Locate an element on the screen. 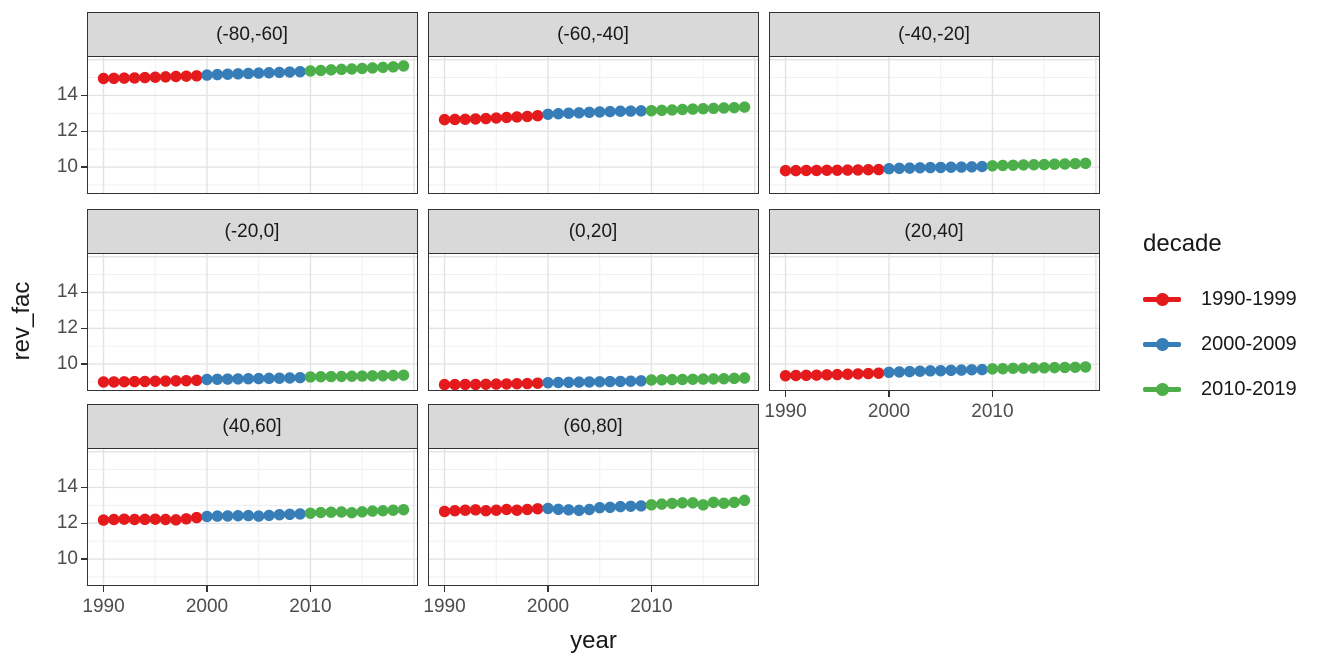  y-tick-label: 12 is located at coordinates (67, 523).